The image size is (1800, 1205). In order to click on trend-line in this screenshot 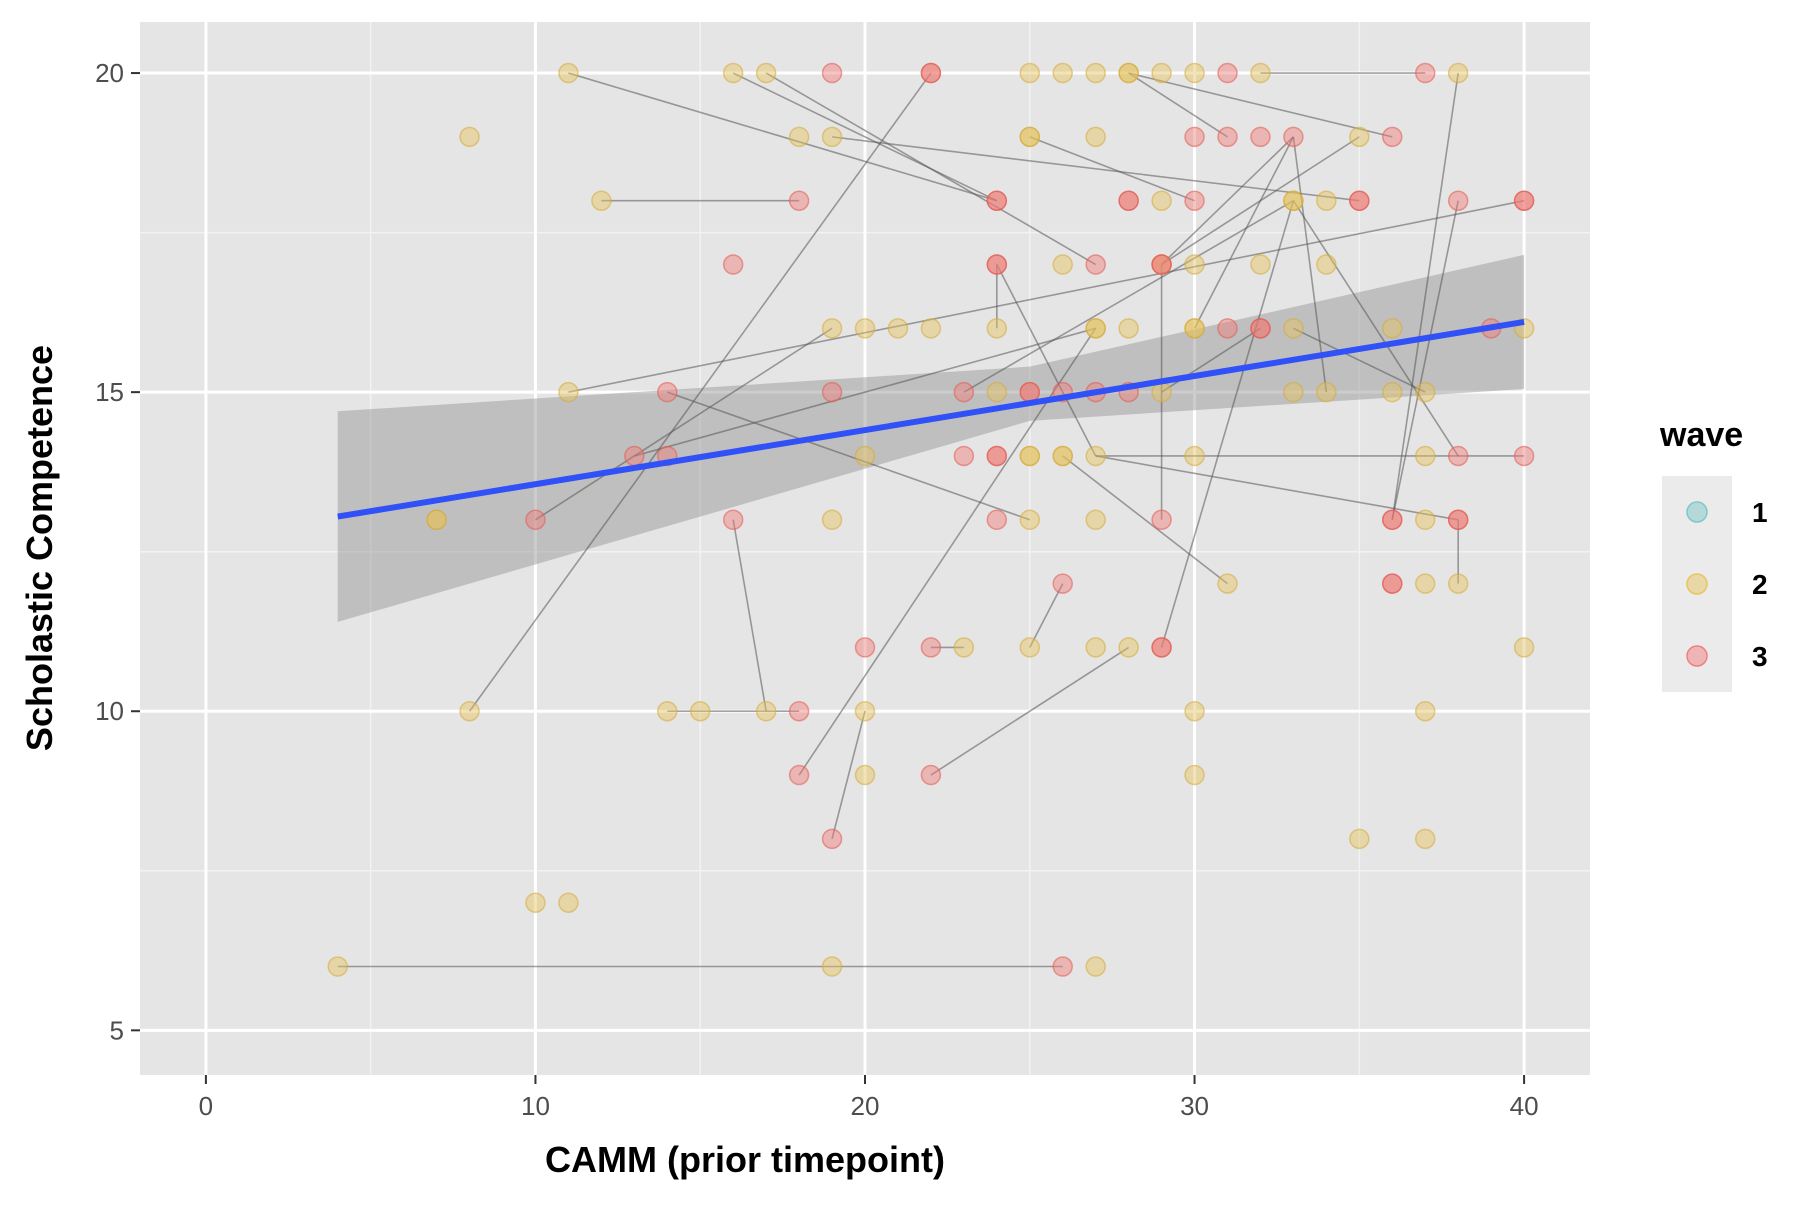, I will do `click(931, 419)`.